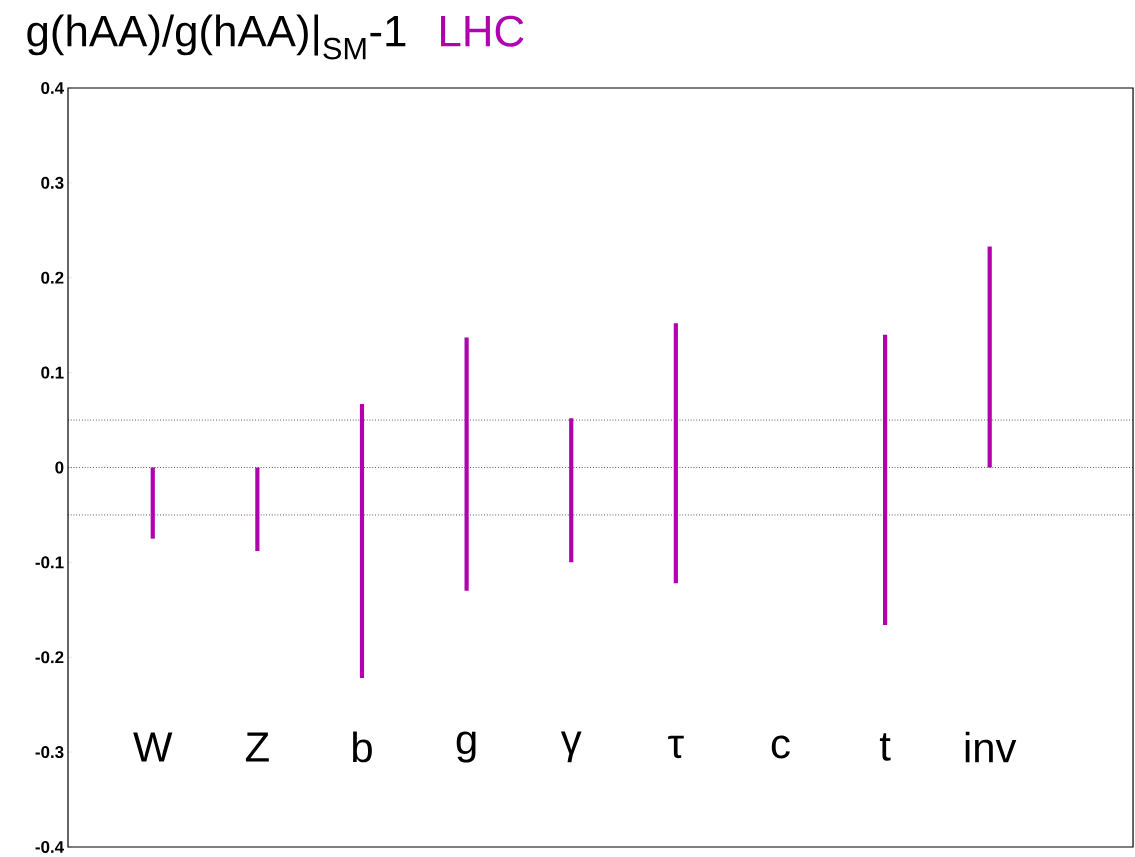  What do you see at coordinates (52, 277) in the screenshot?
I see `y-tick-label: 0.2` at bounding box center [52, 277].